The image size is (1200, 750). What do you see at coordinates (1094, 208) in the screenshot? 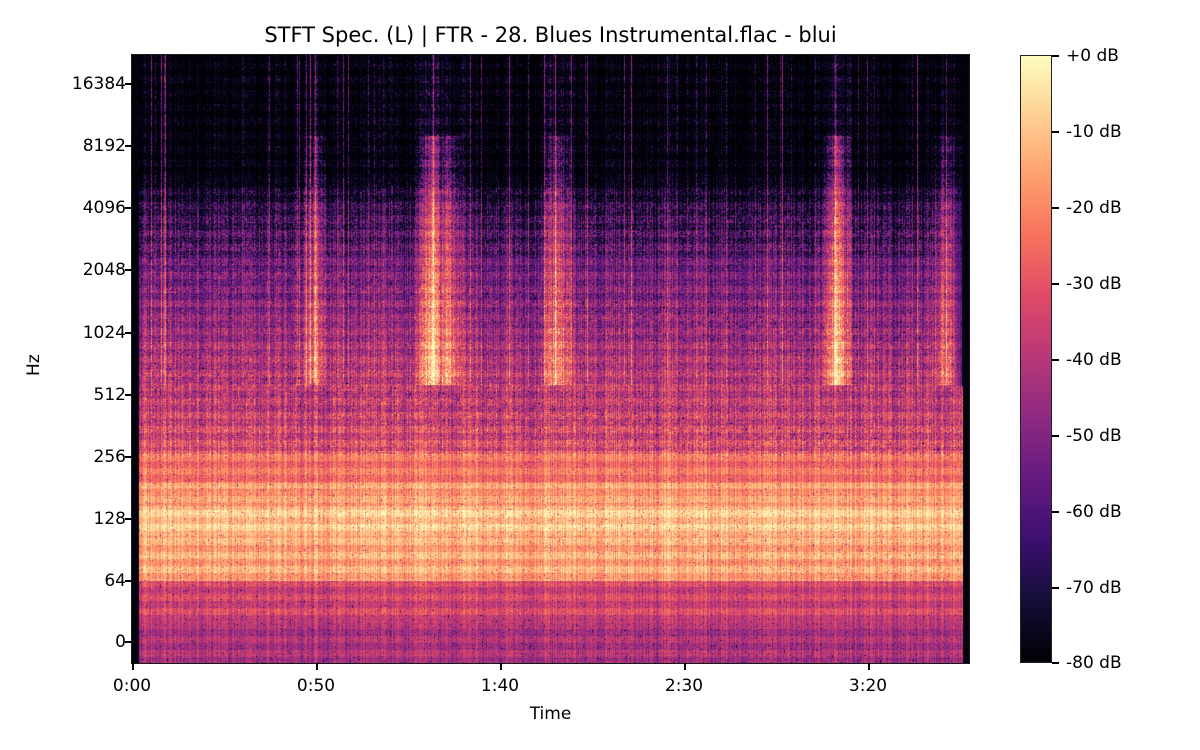
I see `colorbar-tick-label: -20 dB` at bounding box center [1094, 208].